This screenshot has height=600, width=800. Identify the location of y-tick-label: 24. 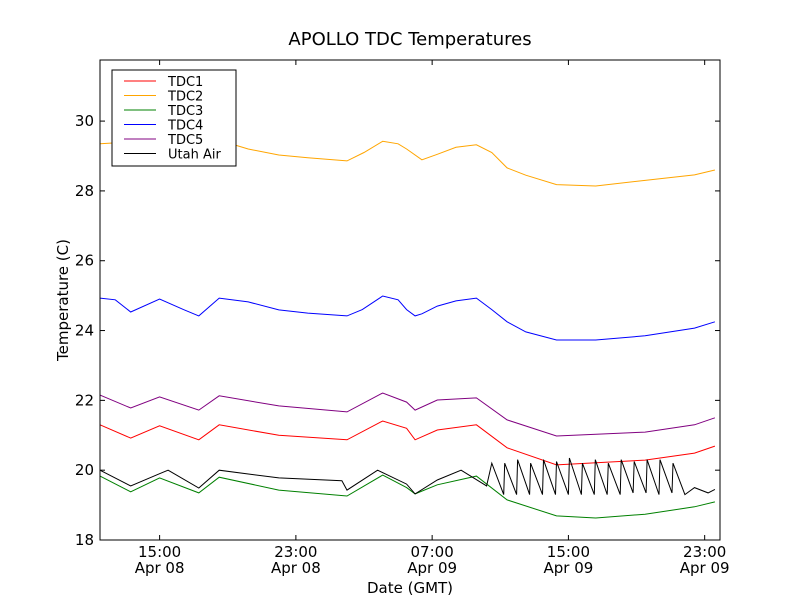
(84, 331).